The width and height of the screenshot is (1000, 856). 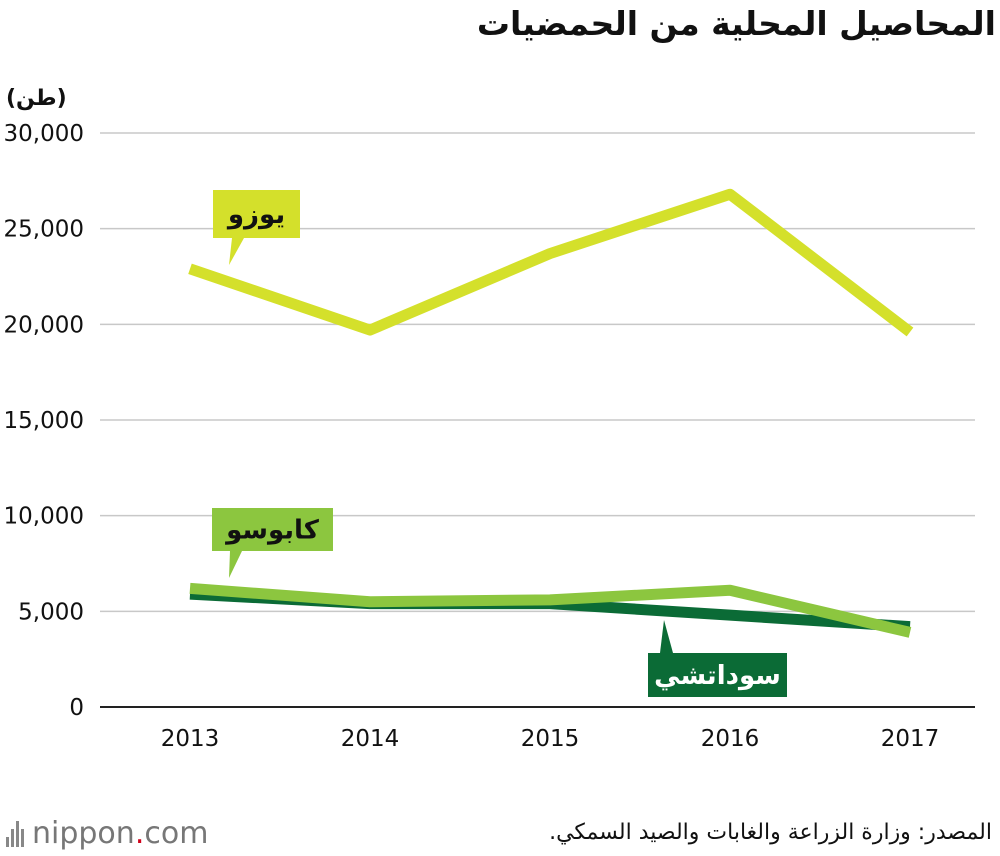 I want to click on series-yuzu-legend-label: يوزو, so click(x=256, y=227).